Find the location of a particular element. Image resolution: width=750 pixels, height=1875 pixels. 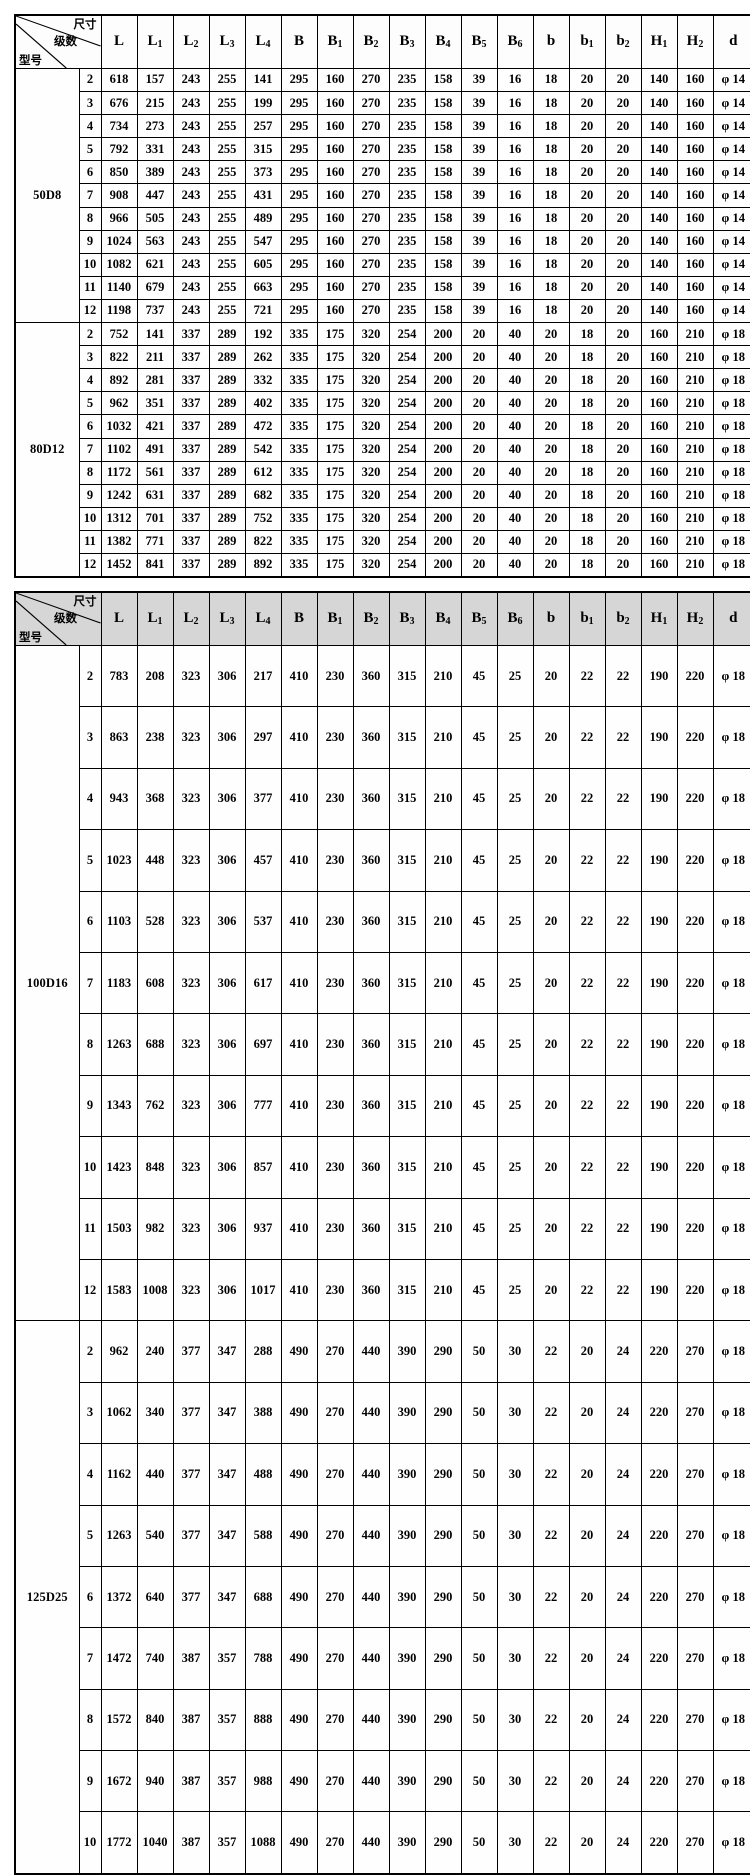

cell-L4: 663 is located at coordinates (263, 287).